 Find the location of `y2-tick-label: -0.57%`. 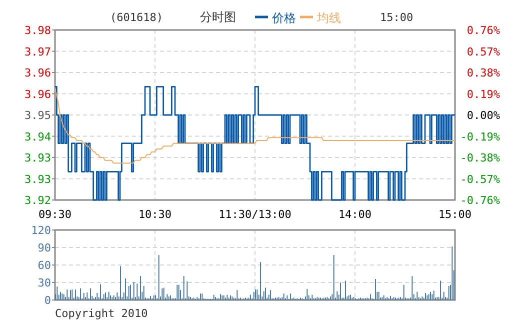

y2-tick-label: -0.57% is located at coordinates (480, 179).